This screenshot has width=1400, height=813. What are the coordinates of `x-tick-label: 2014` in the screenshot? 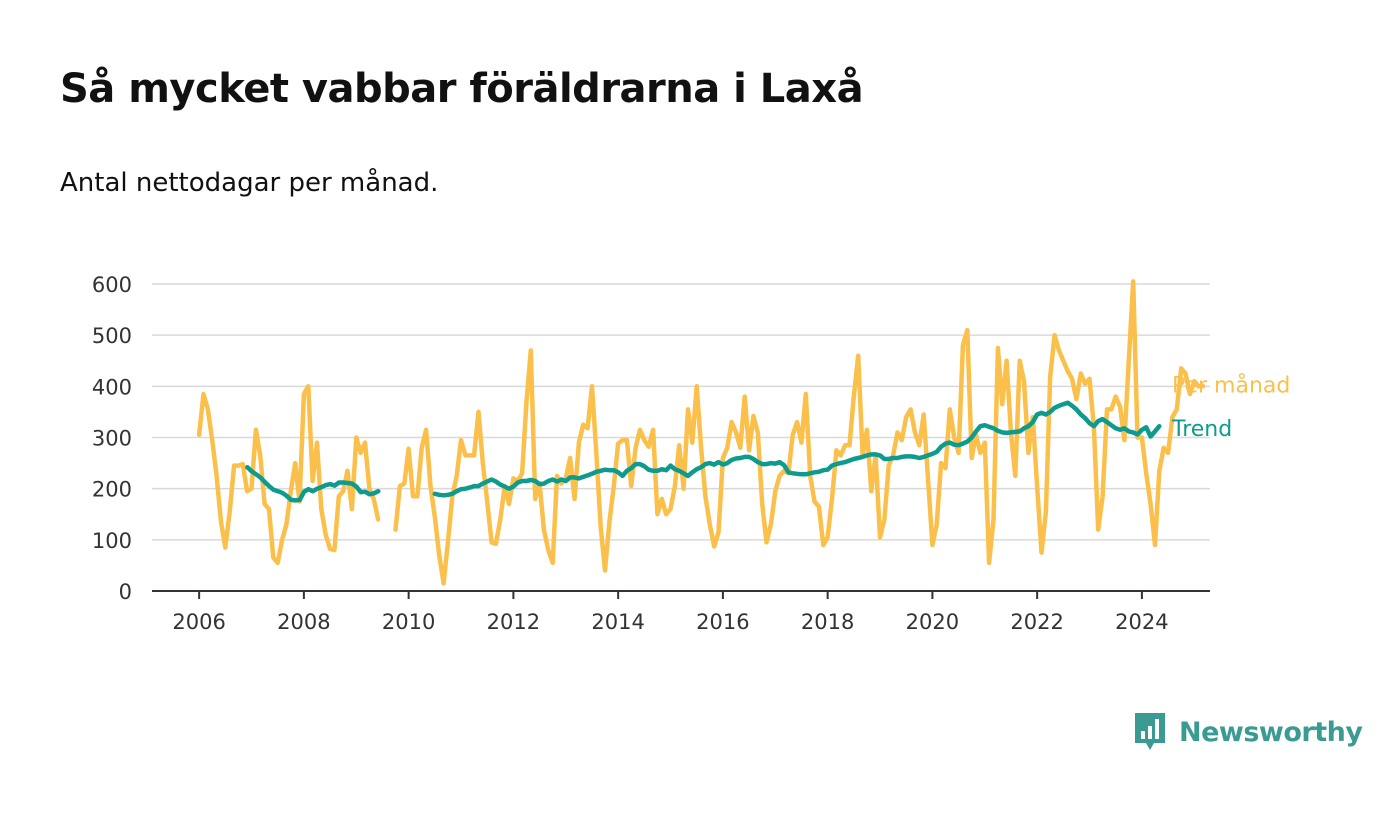 It's located at (617, 622).